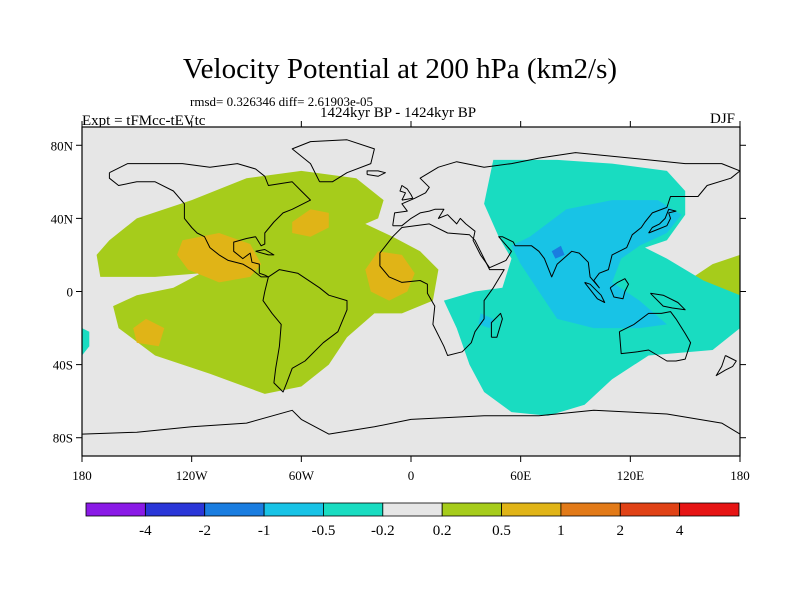  I want to click on africa-coastline, so click(442, 289).